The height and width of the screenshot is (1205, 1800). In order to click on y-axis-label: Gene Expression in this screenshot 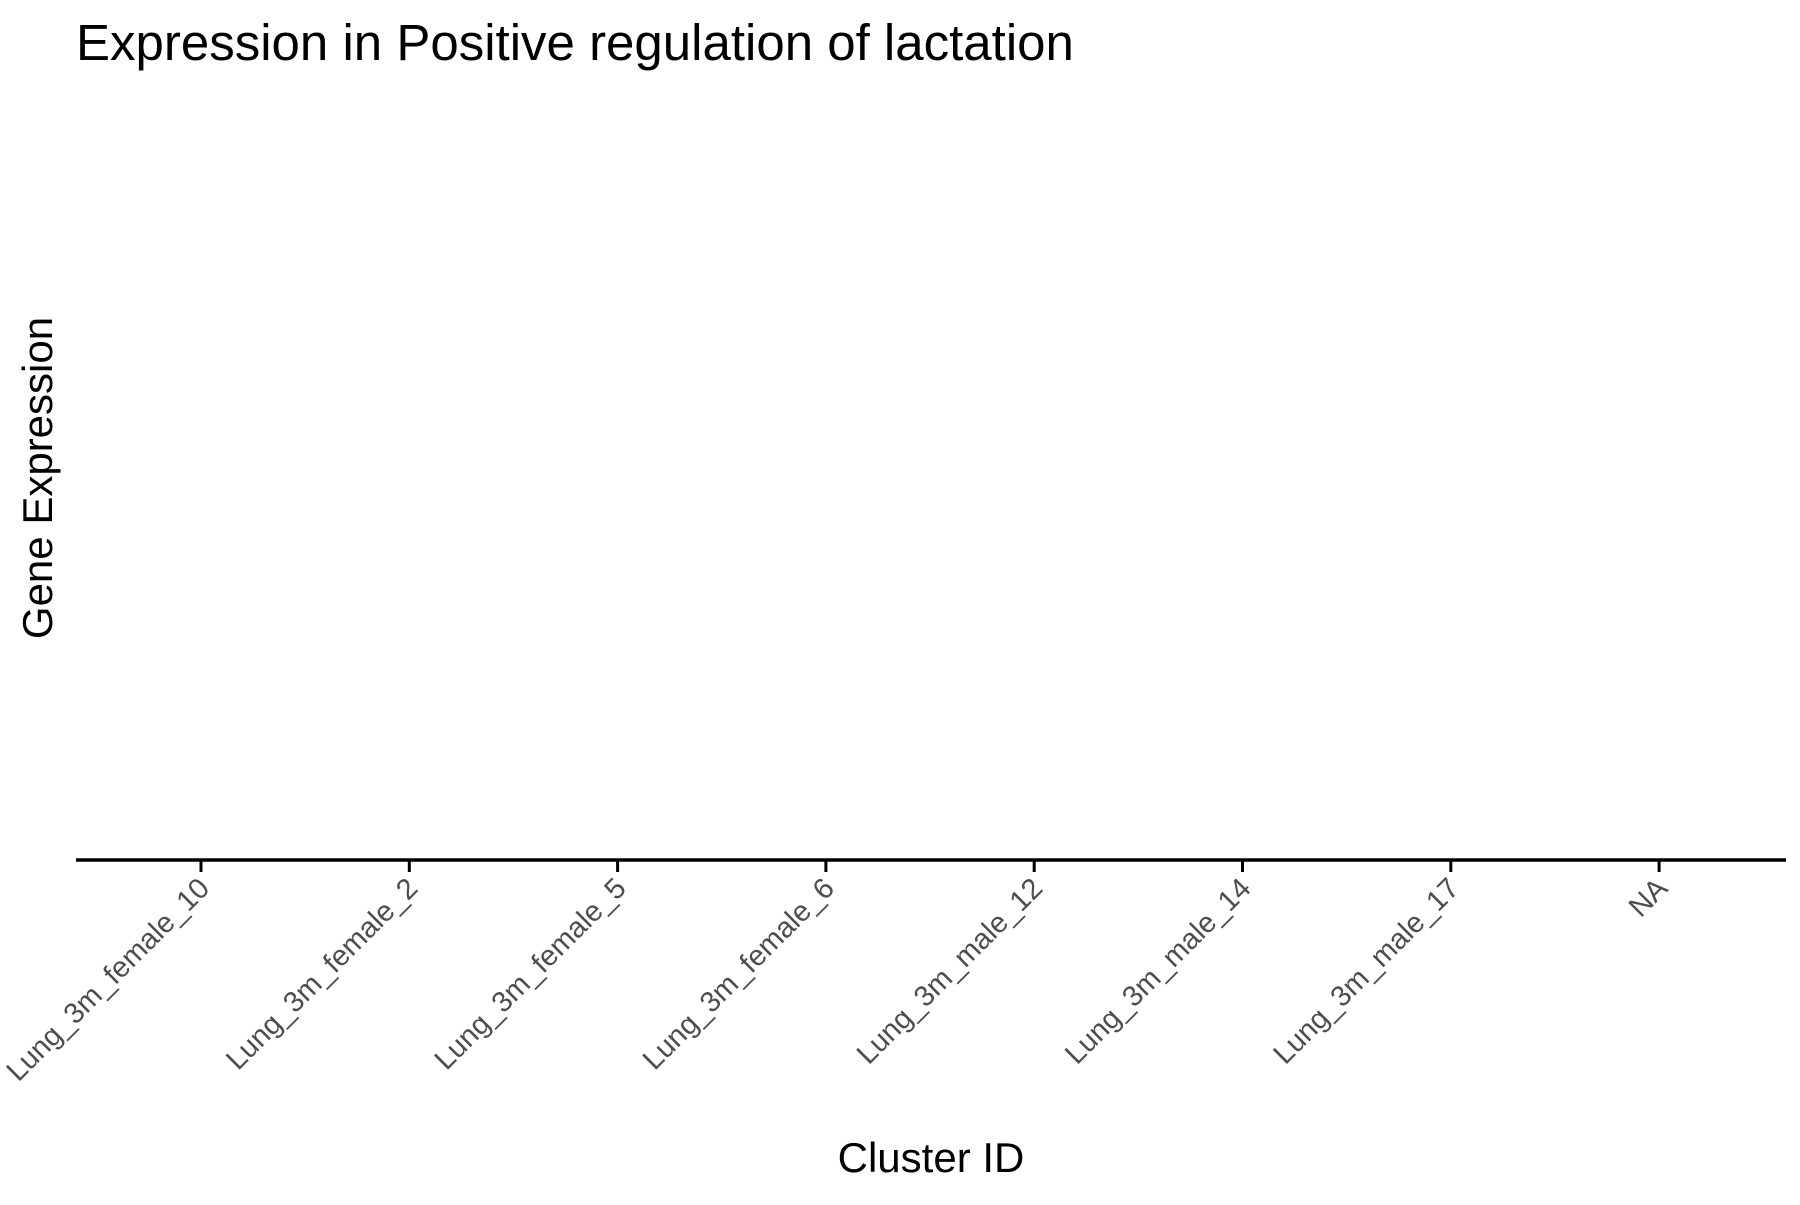, I will do `click(37, 478)`.